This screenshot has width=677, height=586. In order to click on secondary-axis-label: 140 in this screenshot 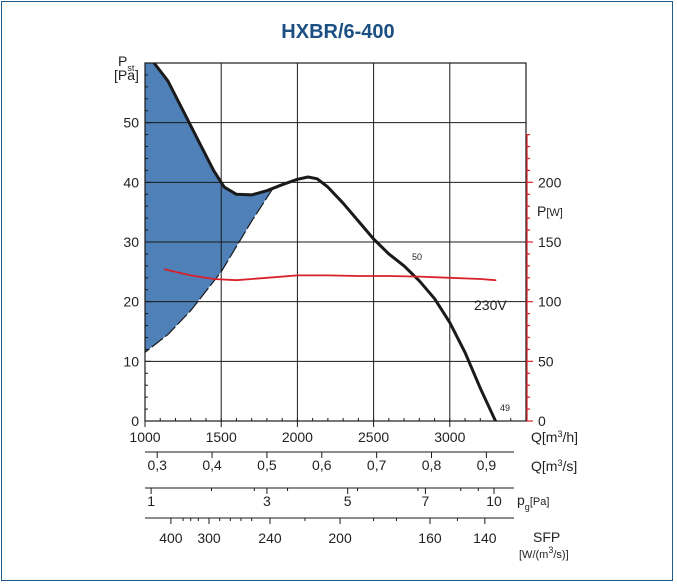, I will do `click(485, 538)`.